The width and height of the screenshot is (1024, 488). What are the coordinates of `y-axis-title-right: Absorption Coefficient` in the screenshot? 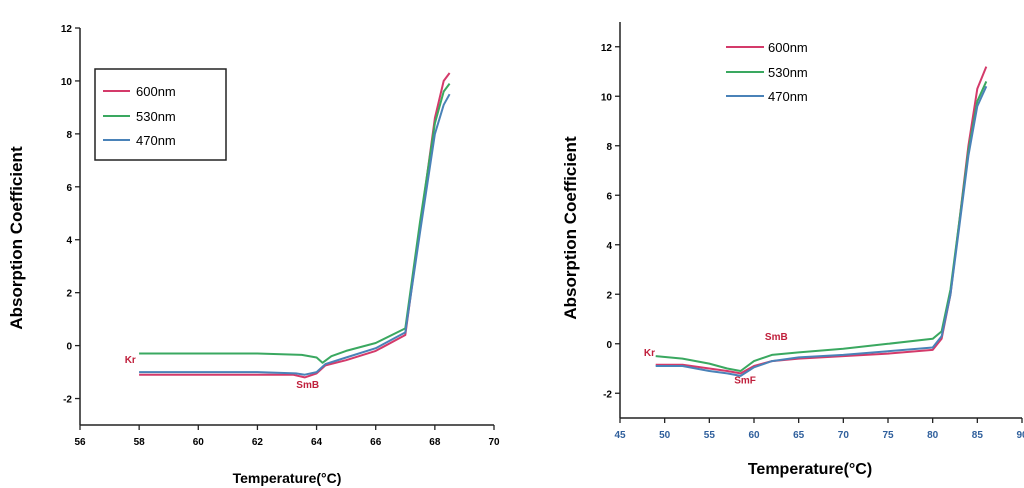 It's located at (570, 228).